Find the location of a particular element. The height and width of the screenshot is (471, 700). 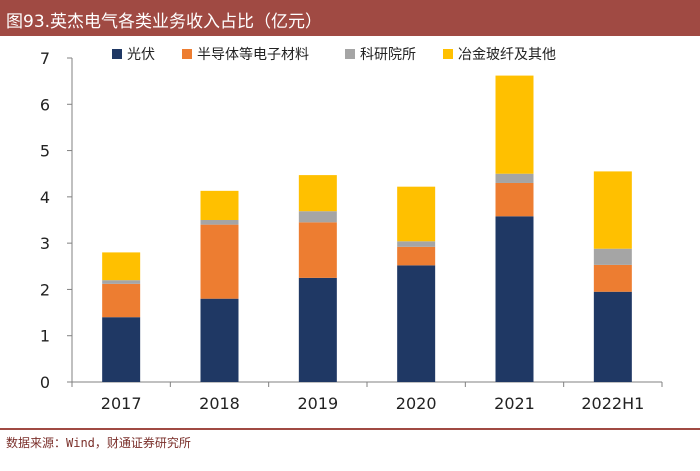

legend: 光伏 半导体等电子材料 科研院所 冶金玻纤及其他 is located at coordinates (334, 54).